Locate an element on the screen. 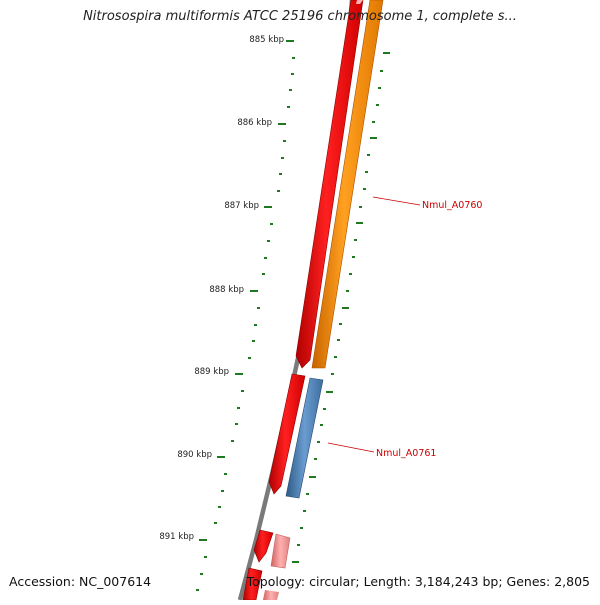  cds-red-long is located at coordinates (329, 184).